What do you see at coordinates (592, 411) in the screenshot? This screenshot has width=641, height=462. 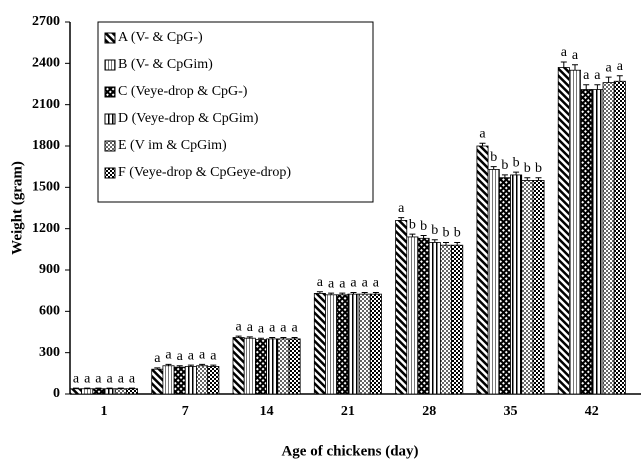 I see `x-tick-label: 42` at bounding box center [592, 411].